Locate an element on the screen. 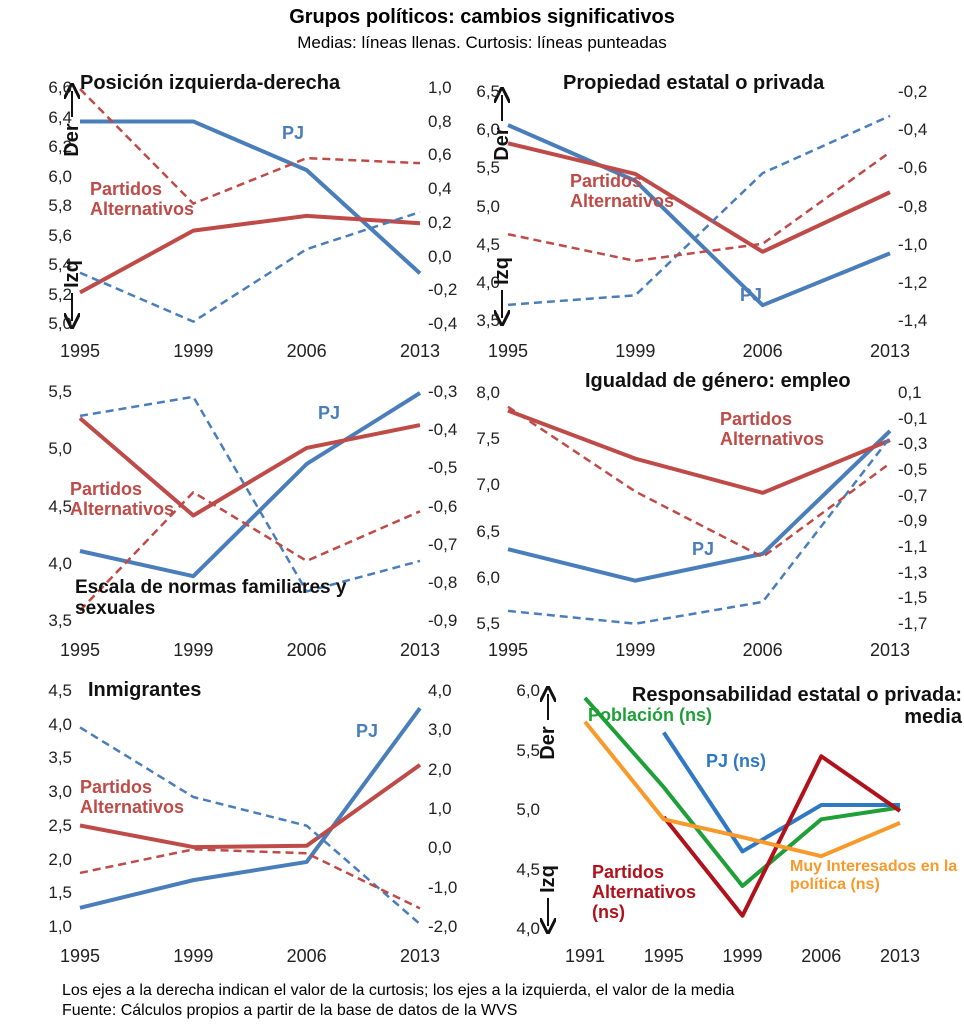  y2-tick-label: 0,6 is located at coordinates (440, 155).